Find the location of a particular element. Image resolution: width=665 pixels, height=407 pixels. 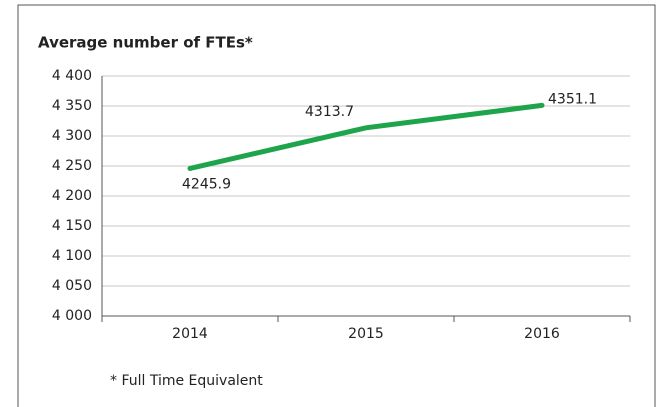

data-label: 4313.7 is located at coordinates (329, 112).